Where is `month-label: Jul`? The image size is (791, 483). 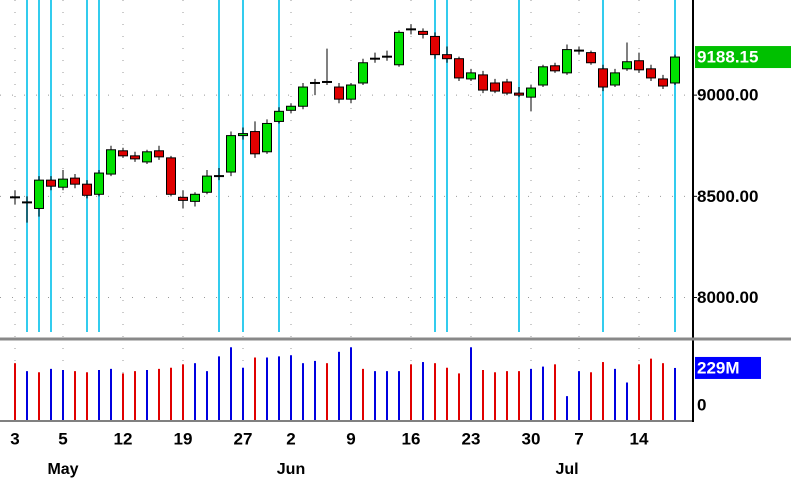
month-label: Jul is located at coordinates (566, 469).